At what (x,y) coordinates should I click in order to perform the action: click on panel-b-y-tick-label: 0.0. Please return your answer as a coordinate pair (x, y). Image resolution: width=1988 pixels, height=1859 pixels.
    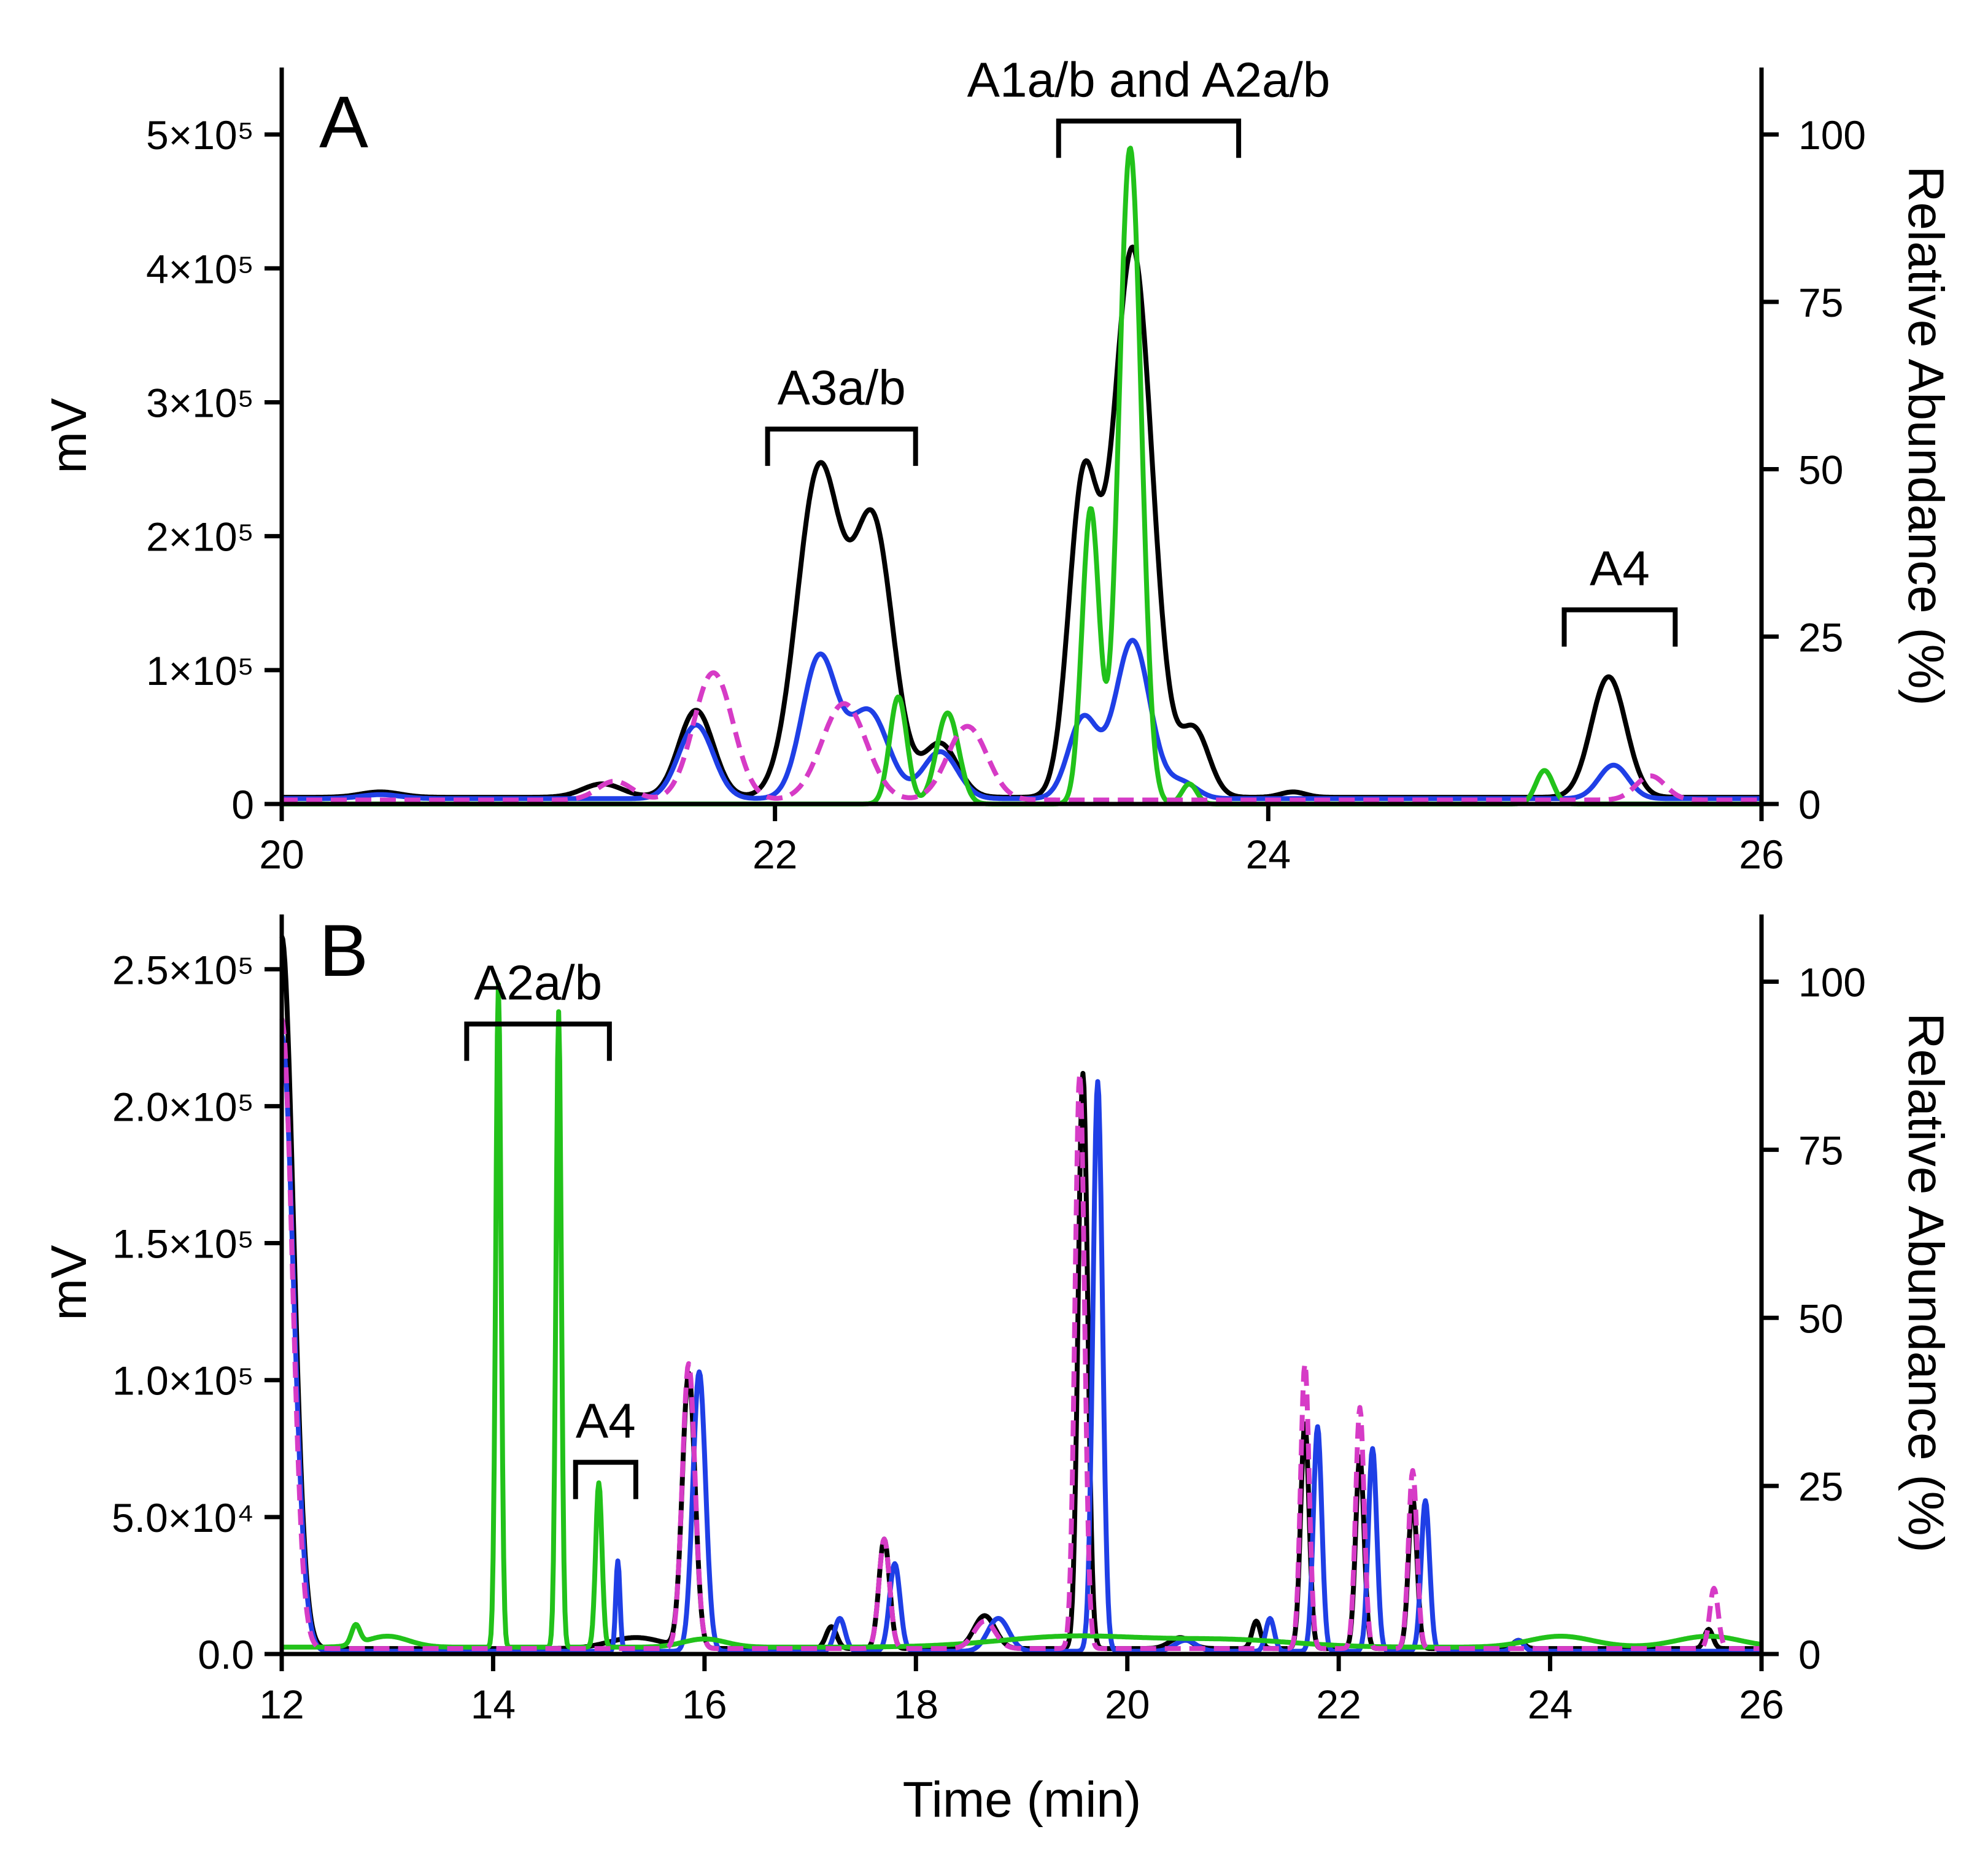
    Looking at the image, I should click on (226, 1654).